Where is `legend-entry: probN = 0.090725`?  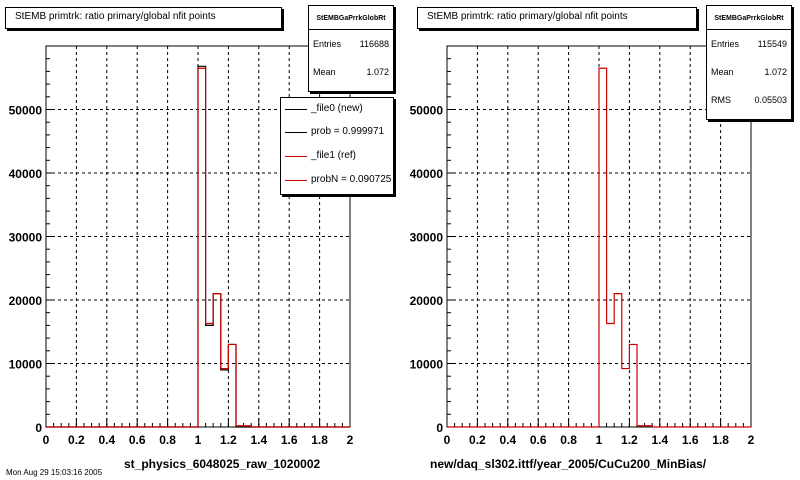
legend-entry: probN = 0.090725 is located at coordinates (337, 181).